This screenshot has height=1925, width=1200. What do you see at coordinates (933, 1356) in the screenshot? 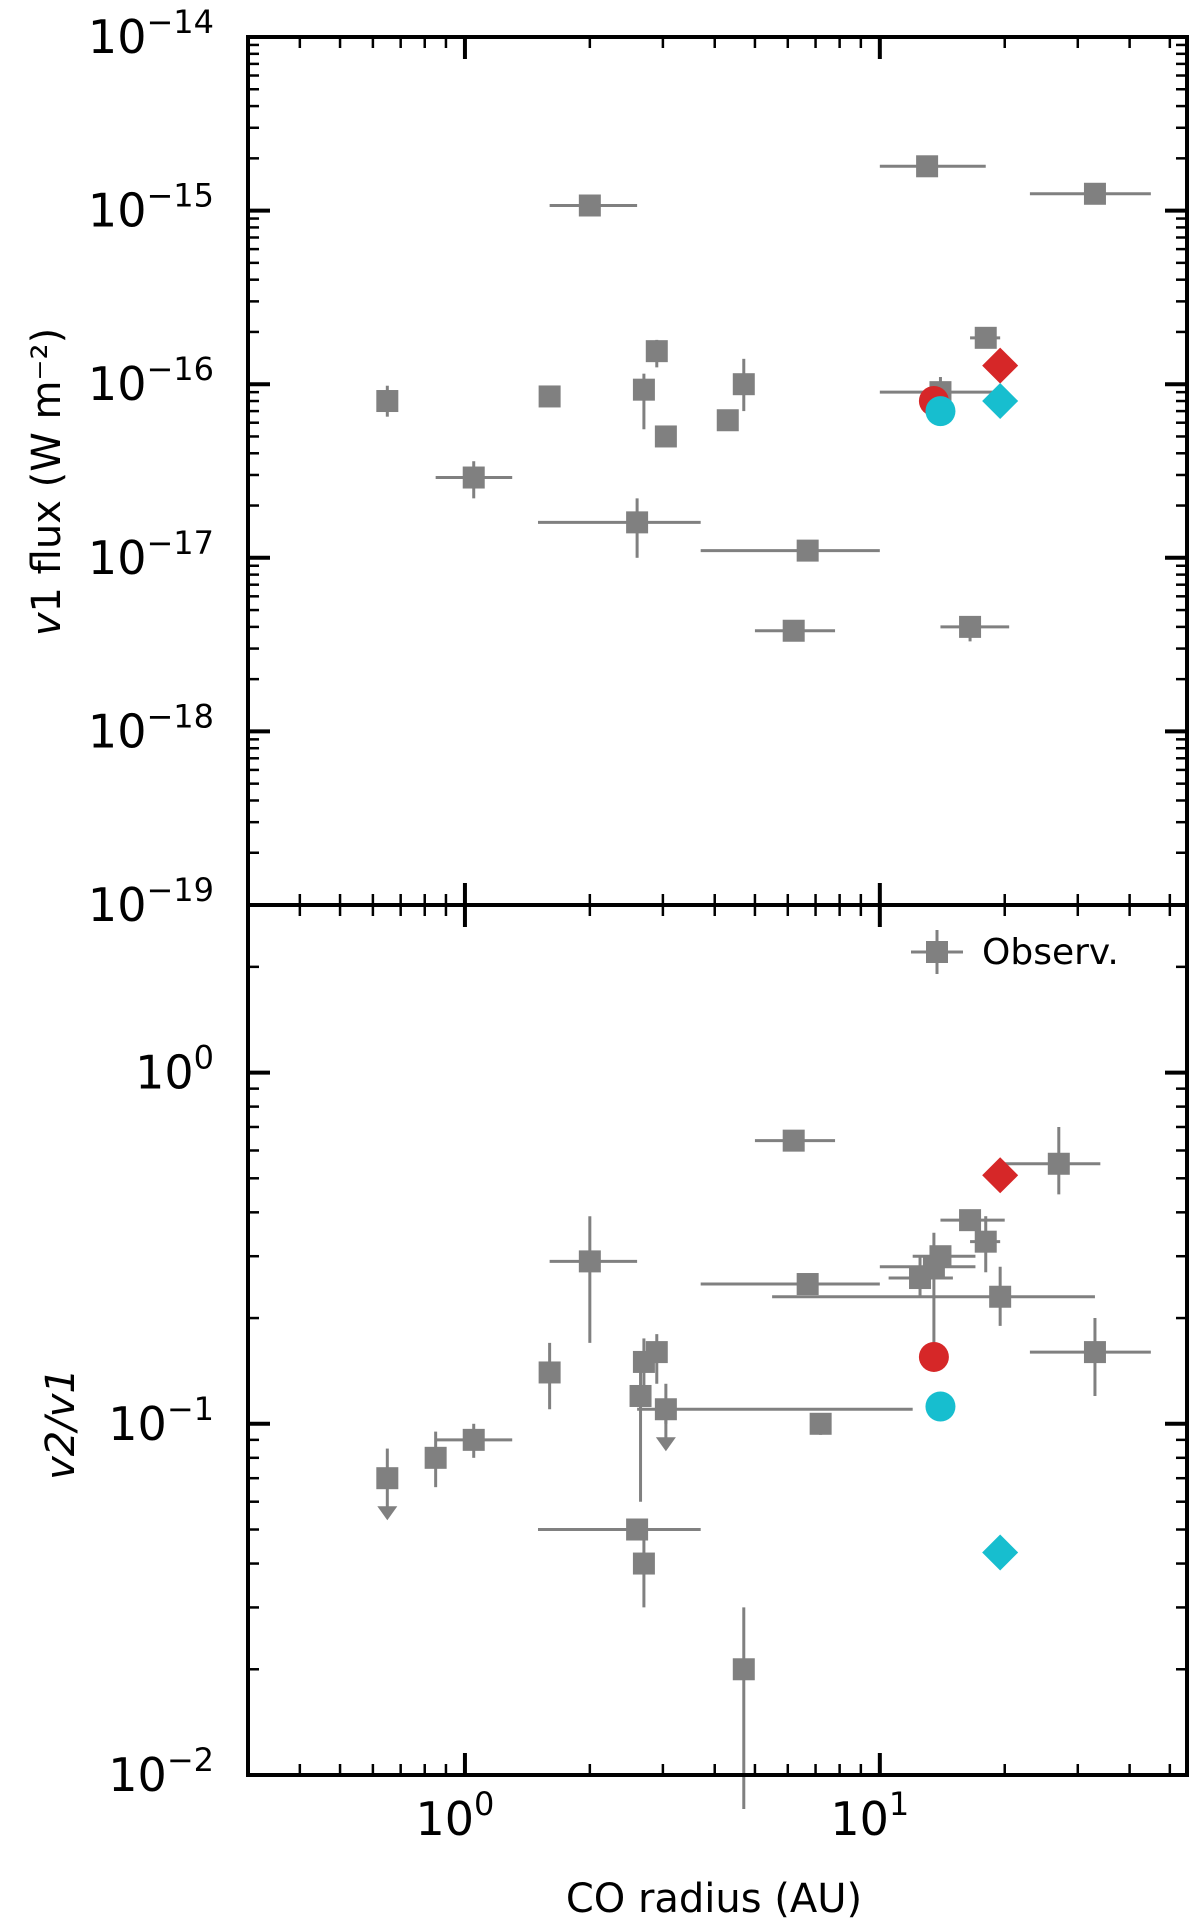
I see `bottom-red-circle-point` at bounding box center [933, 1356].